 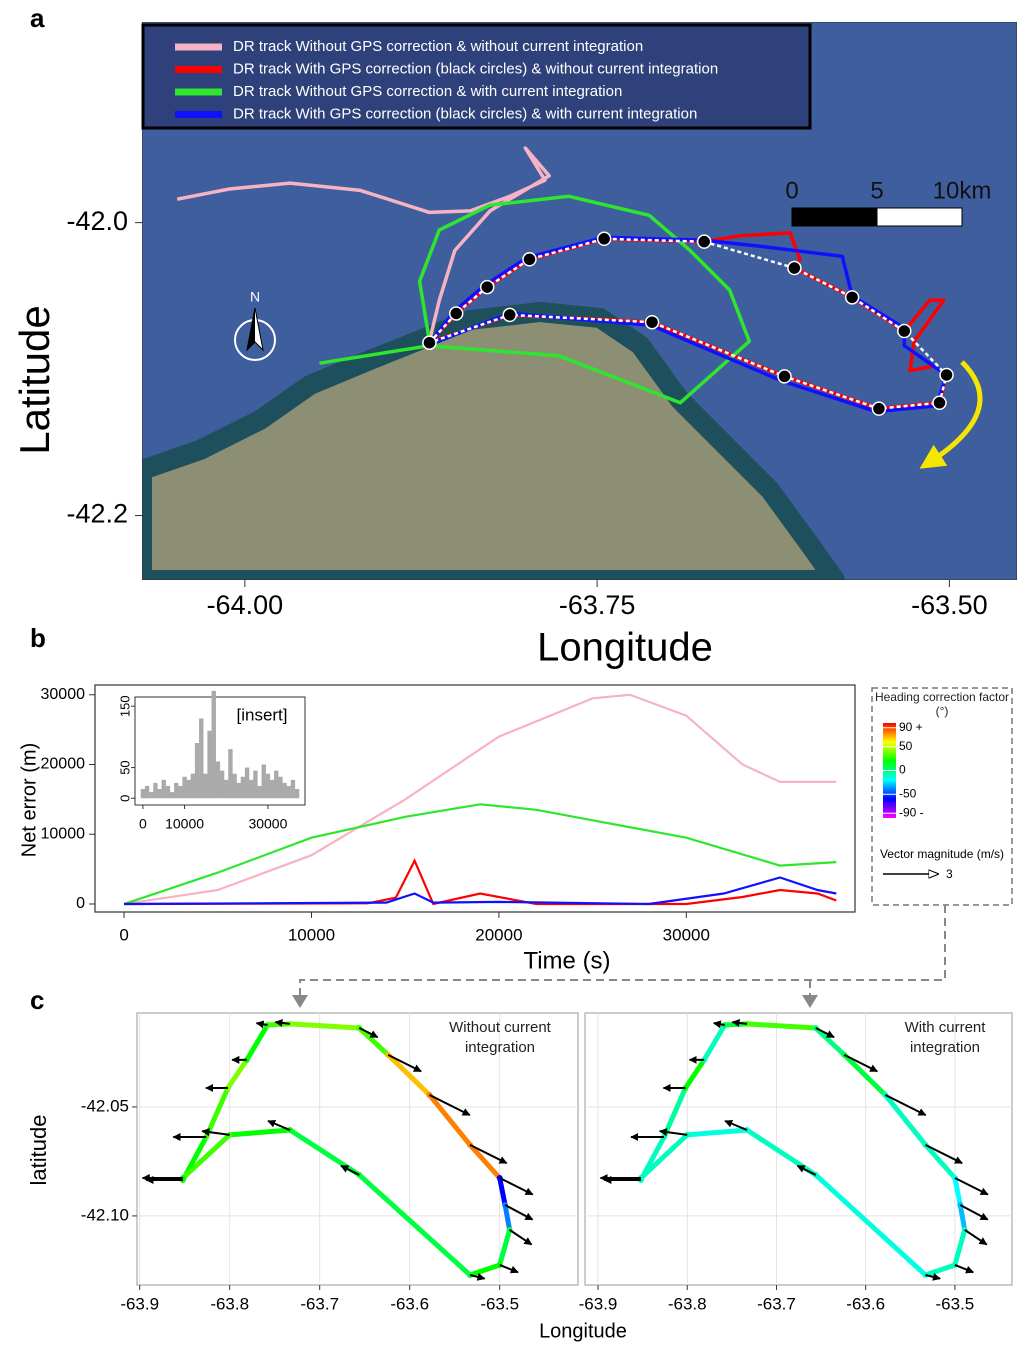 What do you see at coordinates (38, 638) in the screenshot?
I see `panel-label: b` at bounding box center [38, 638].